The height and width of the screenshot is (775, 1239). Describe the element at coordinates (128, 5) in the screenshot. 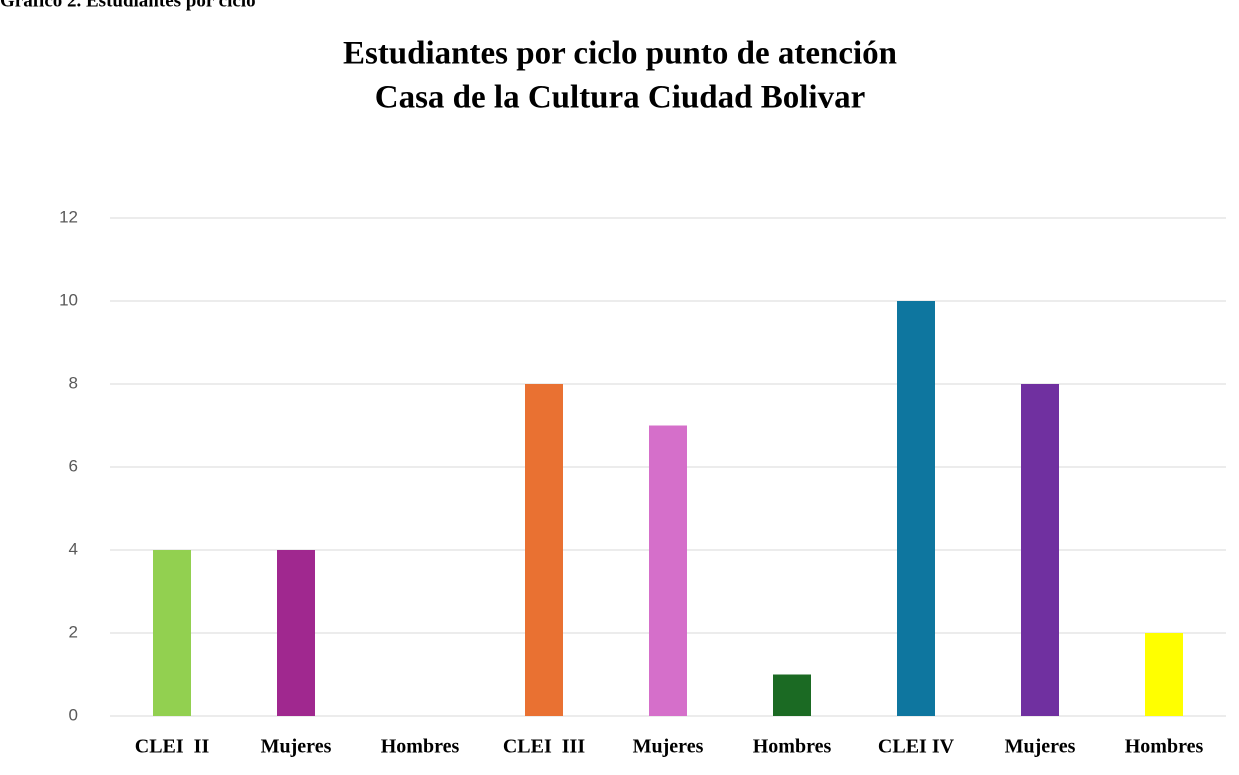

I see `caption: Gráfico 2. Estudiantes por ciclo` at that location.